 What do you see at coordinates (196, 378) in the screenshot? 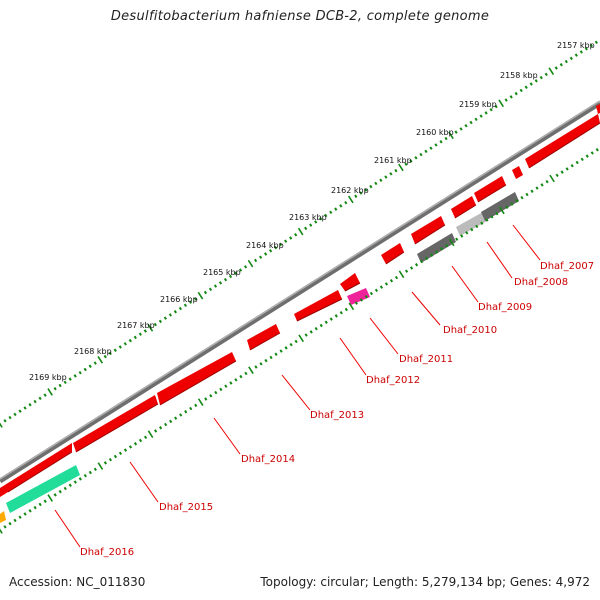
I see `gene-dhaf-2014` at bounding box center [196, 378].